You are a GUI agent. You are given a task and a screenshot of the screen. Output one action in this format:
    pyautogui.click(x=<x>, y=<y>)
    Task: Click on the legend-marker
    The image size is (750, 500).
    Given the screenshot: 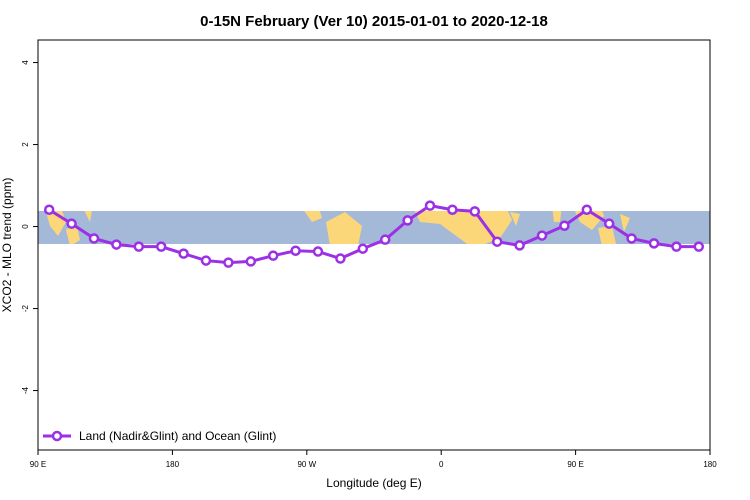 What is the action you would take?
    pyautogui.click(x=57, y=436)
    